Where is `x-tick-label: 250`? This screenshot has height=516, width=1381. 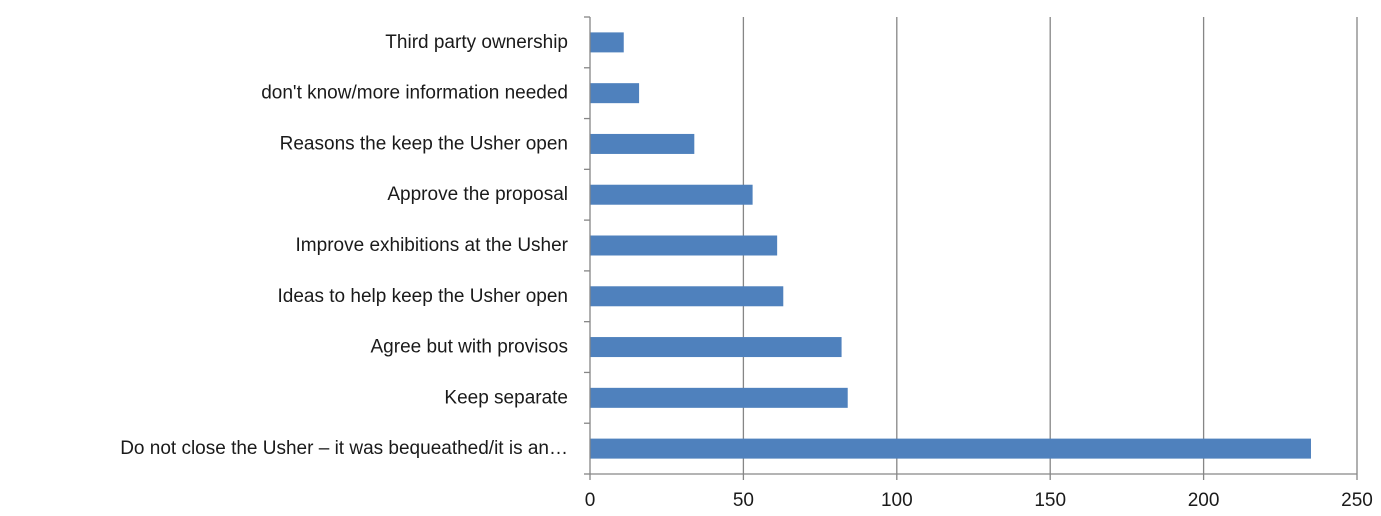
x-tick-label: 250 is located at coordinates (1357, 500).